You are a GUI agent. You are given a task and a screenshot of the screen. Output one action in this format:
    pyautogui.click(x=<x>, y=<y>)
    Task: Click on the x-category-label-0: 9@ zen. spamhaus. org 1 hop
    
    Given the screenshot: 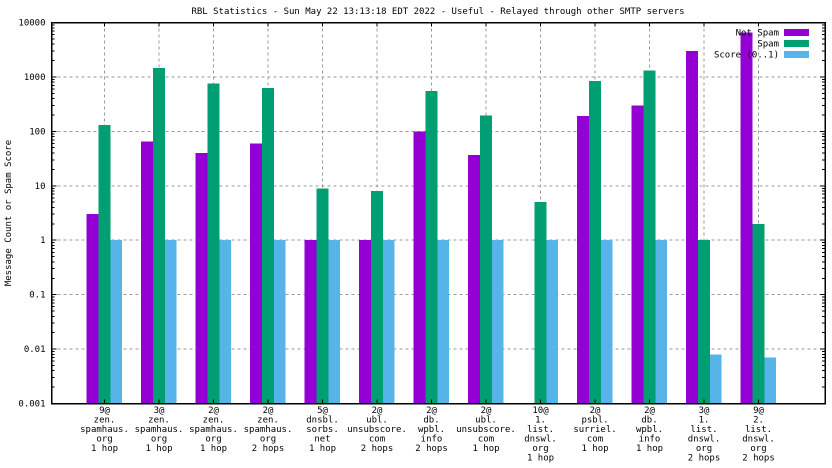 What is the action you would take?
    pyautogui.click(x=104, y=430)
    